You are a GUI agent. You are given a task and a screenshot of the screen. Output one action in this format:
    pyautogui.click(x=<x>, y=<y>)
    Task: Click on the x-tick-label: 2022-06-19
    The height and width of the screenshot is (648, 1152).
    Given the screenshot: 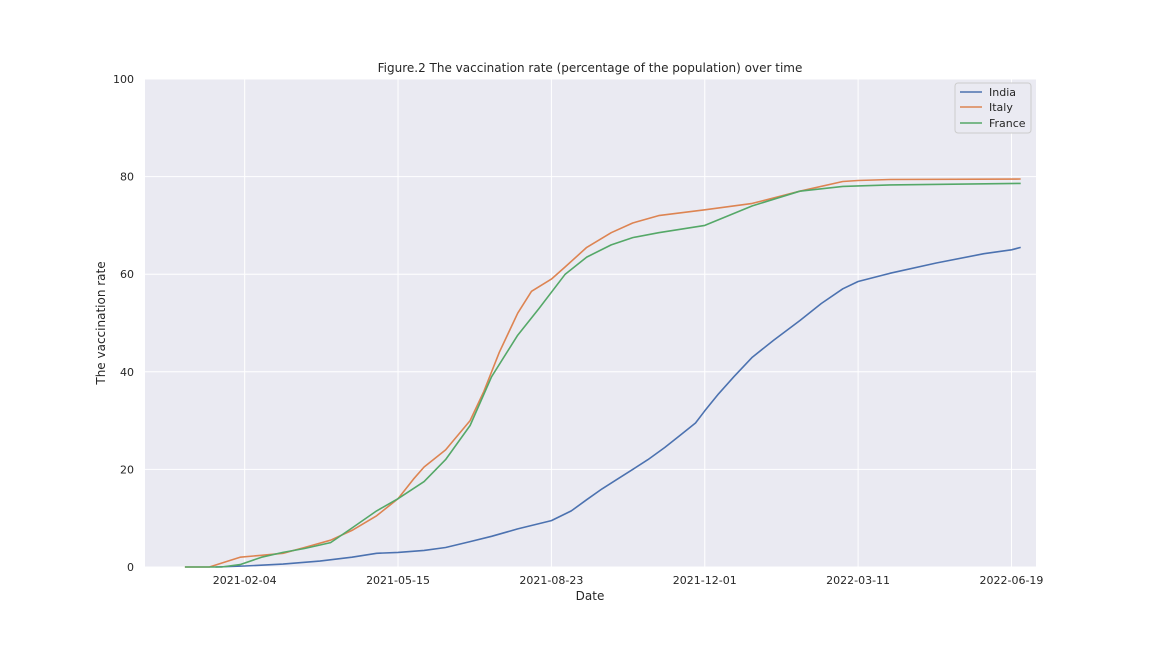 What is the action you would take?
    pyautogui.click(x=1011, y=580)
    